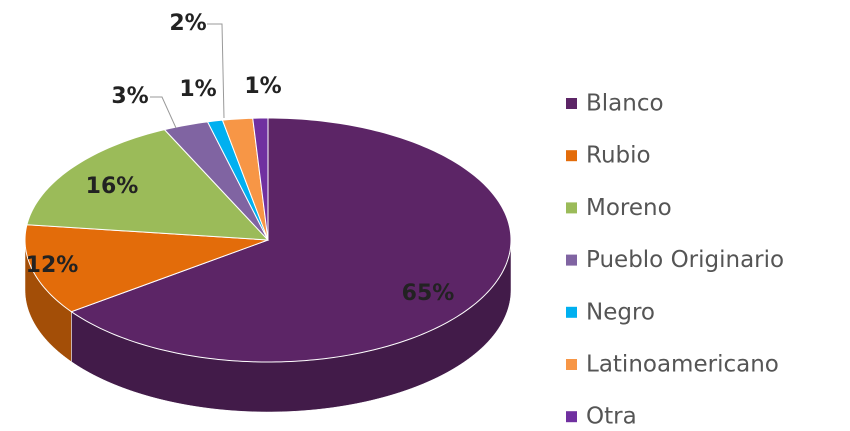 This screenshot has width=850, height=431. Describe the element at coordinates (685, 260) in the screenshot. I see `legend-label: Pueblo Originario` at that location.